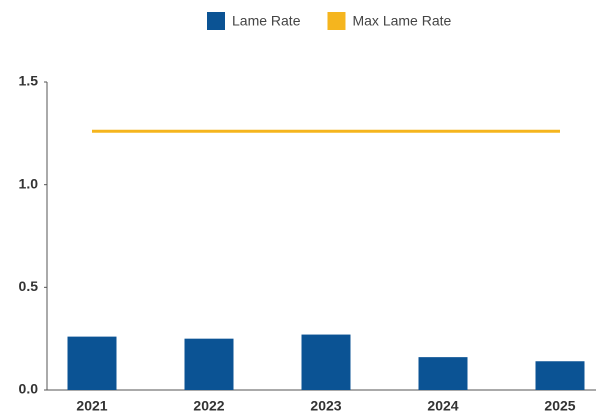 Image resolution: width=596 pixels, height=417 pixels. Describe the element at coordinates (29, 81) in the screenshot. I see `y-tick-label: 1.5` at that location.